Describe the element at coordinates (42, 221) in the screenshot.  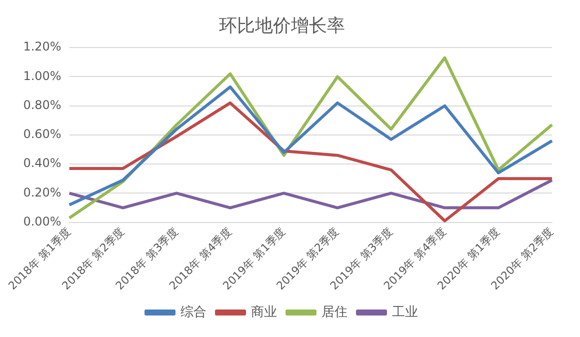
I see `y-tick-label: 0.00%` at that location.